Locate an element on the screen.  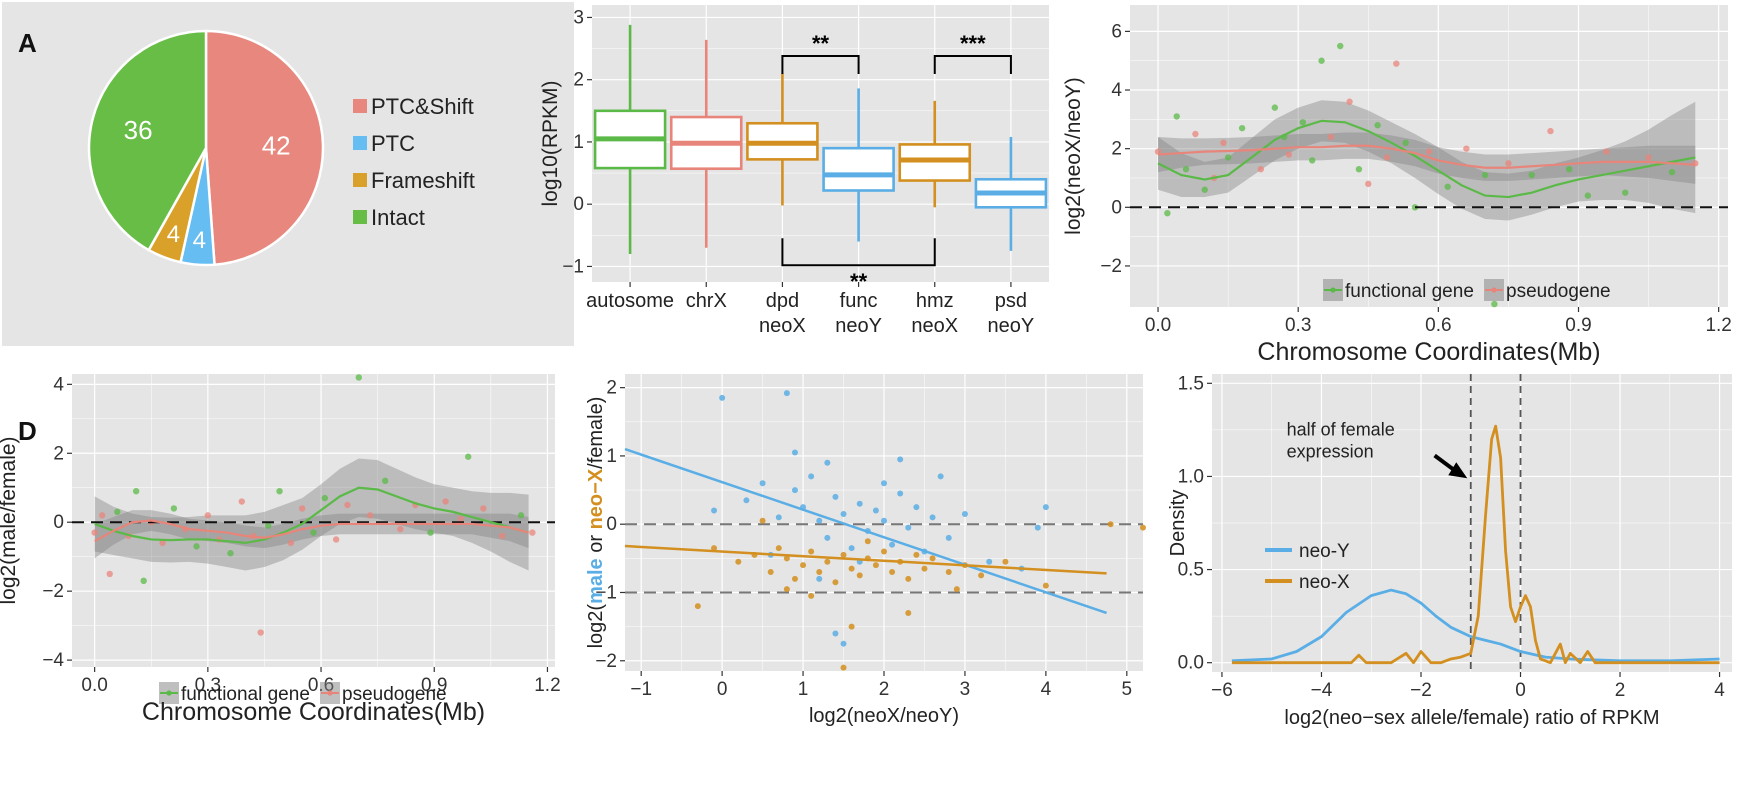
x-tick-label: −2 is located at coordinates (1421, 690).